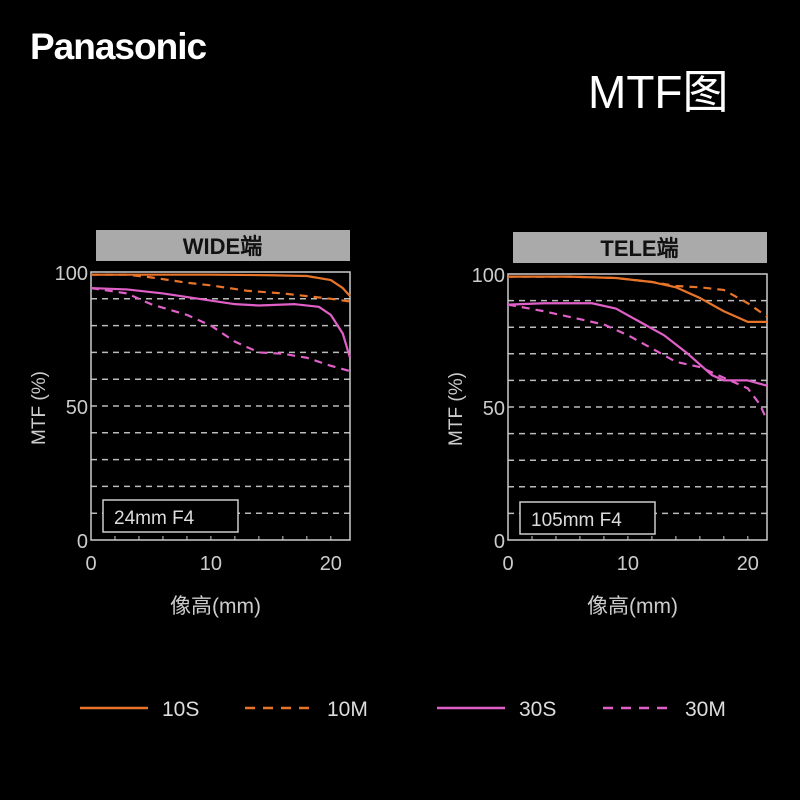  What do you see at coordinates (118, 46) in the screenshot?
I see `panasonic-logo: Panasonic` at bounding box center [118, 46].